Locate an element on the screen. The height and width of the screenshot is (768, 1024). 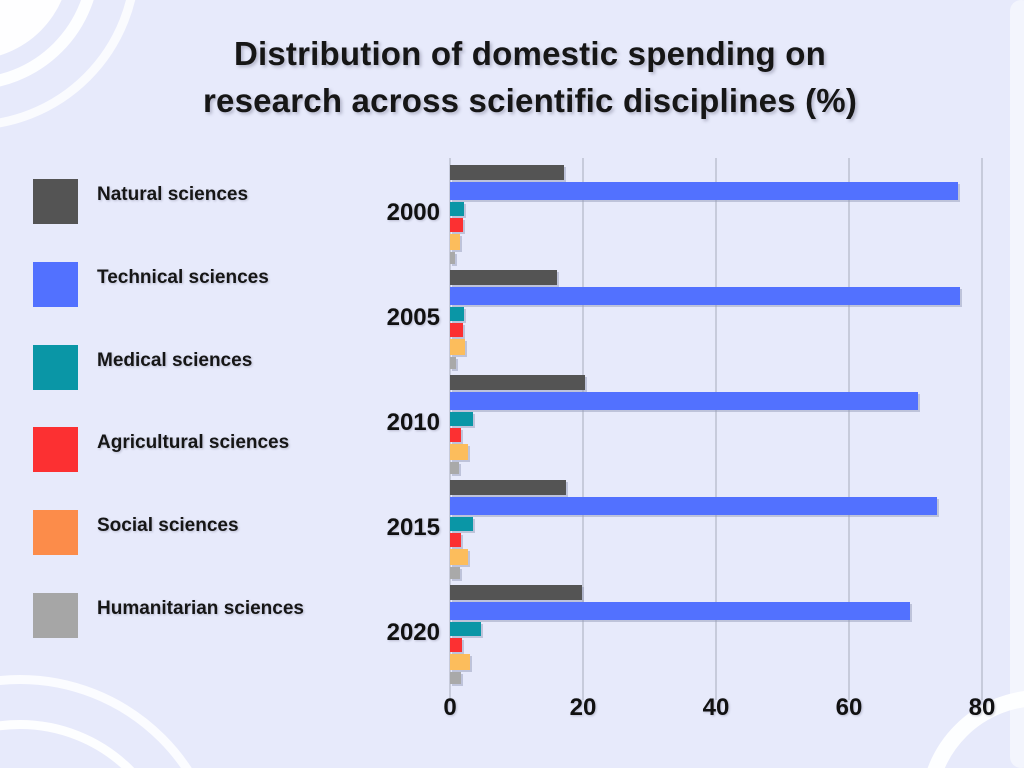
bar-humanitarian-sciences-2015 is located at coordinates (455, 573).